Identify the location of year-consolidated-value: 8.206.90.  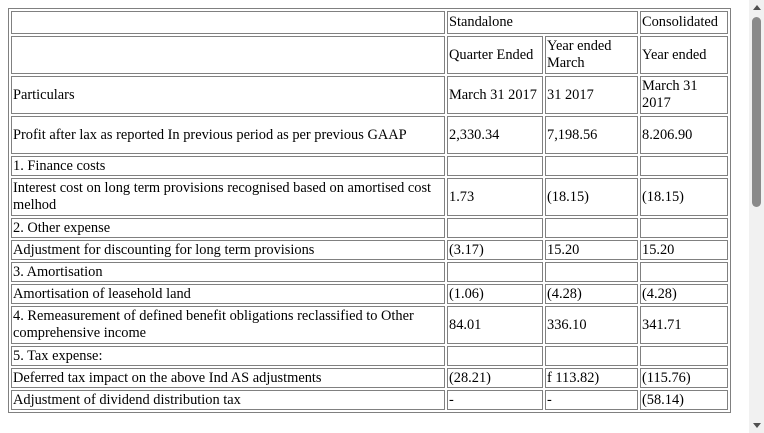
(684, 135).